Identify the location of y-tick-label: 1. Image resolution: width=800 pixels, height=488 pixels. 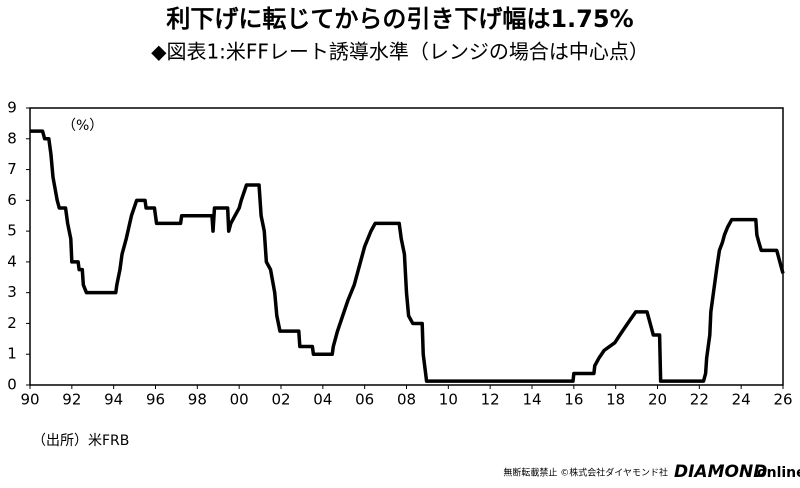
(12, 354).